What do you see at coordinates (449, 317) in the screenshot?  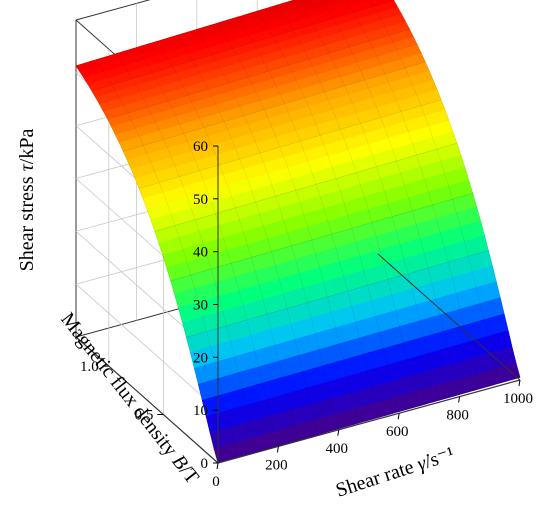 I see `right-floor-edge` at bounding box center [449, 317].